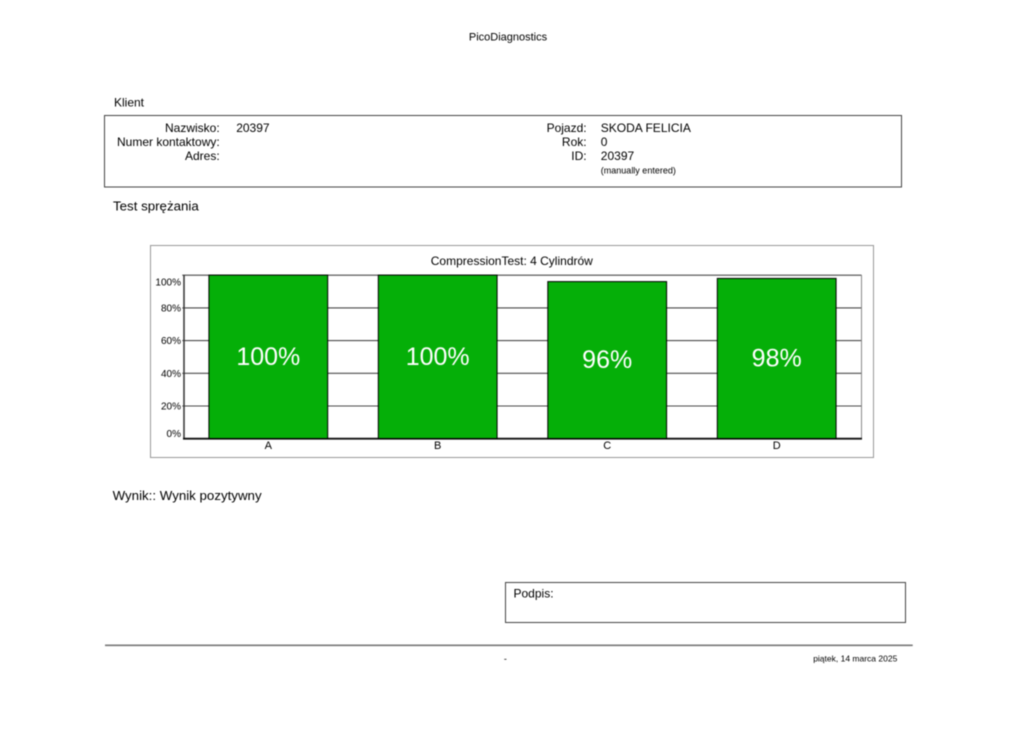  I want to click on svg-text: Podpis:, so click(534, 594).